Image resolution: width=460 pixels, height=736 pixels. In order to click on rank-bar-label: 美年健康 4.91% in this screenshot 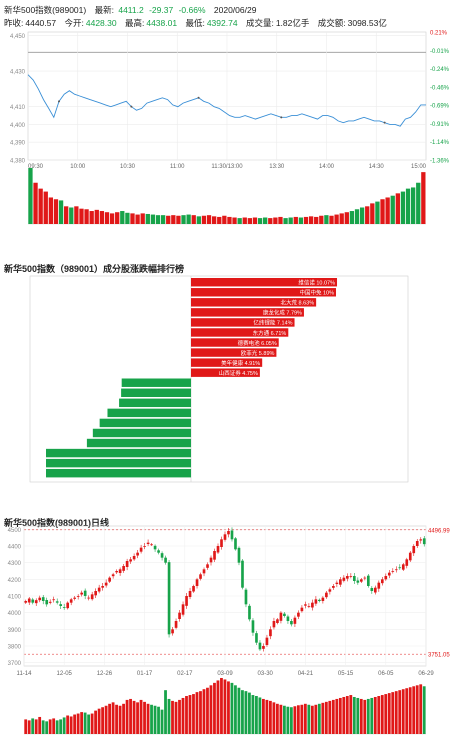, I will do `click(240, 363)`.